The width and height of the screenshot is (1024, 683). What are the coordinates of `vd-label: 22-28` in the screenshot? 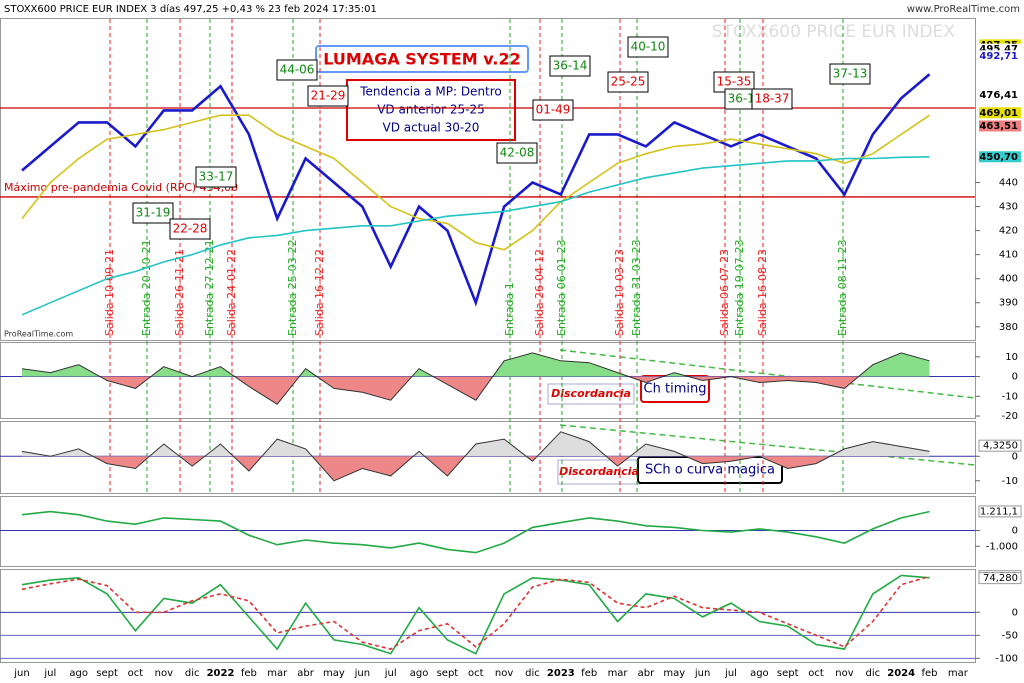 It's located at (190, 229).